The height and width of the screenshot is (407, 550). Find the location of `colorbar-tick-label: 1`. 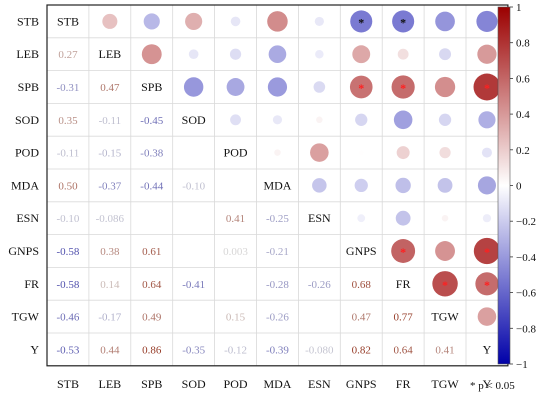

colorbar-tick-label: 1 is located at coordinates (519, 8).